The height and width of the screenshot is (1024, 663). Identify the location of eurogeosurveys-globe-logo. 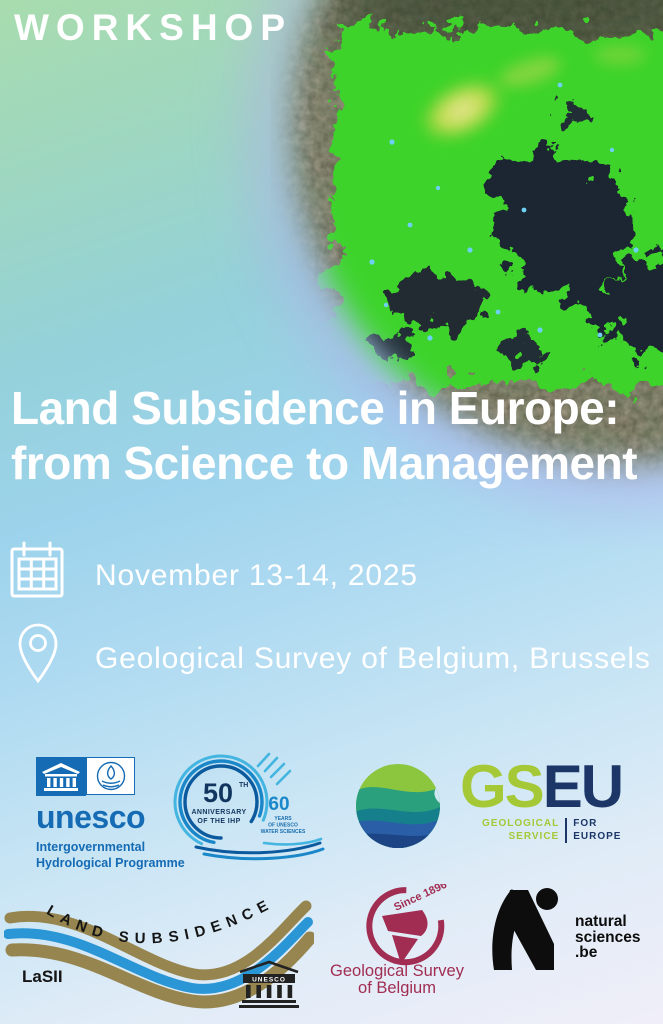
(398, 806).